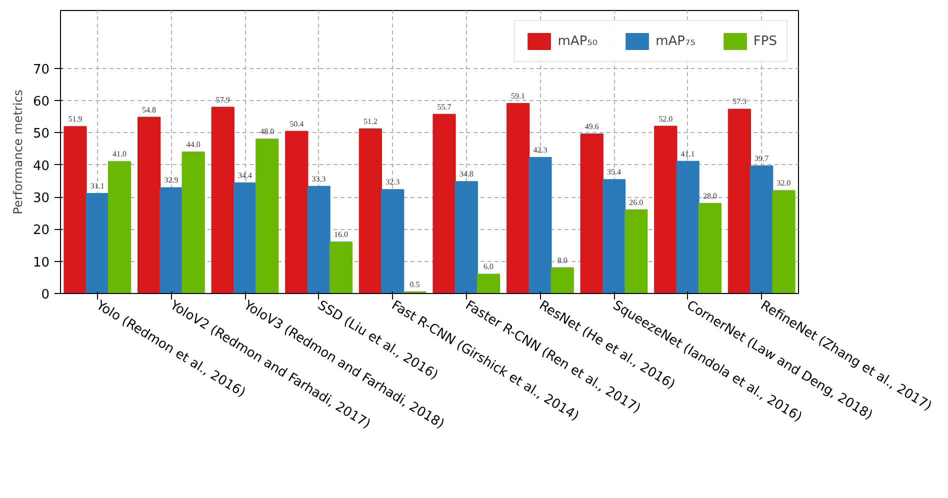  What do you see at coordinates (393, 182) in the screenshot?
I see `data-label: 32.3` at bounding box center [393, 182].